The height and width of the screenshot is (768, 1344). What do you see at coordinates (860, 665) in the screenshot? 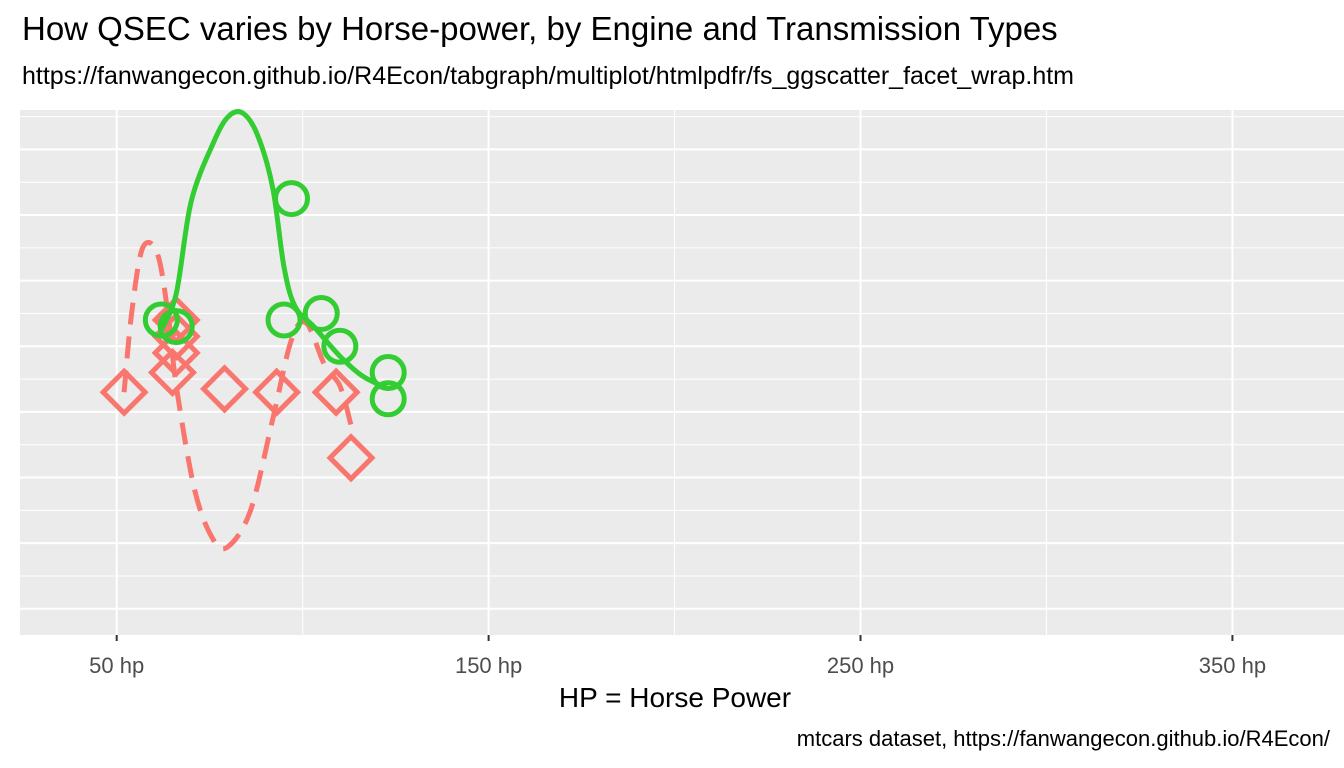
I see `x-tick-label-2: 250 hp` at bounding box center [860, 665].